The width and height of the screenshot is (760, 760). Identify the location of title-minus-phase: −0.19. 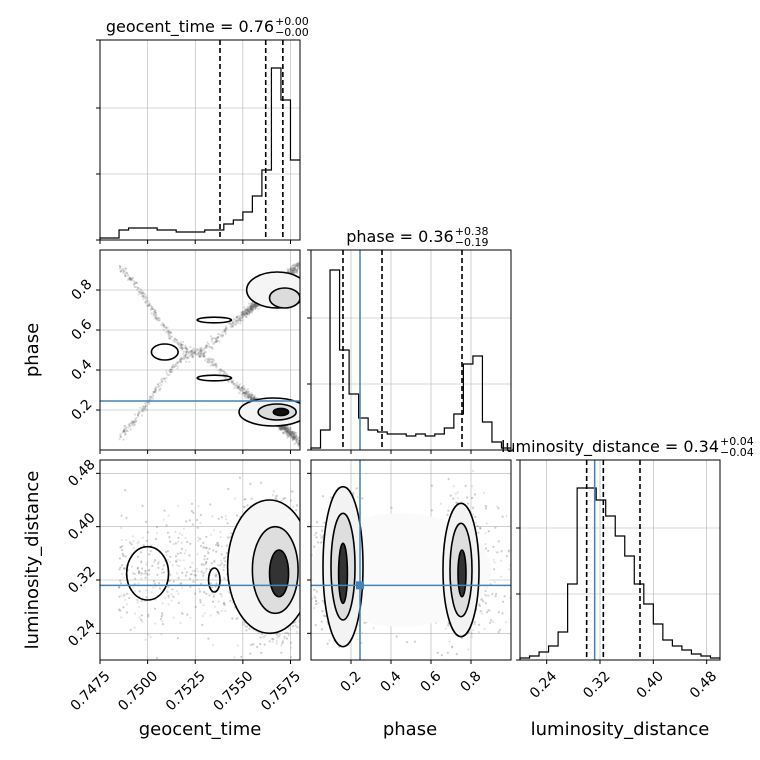
(472, 242).